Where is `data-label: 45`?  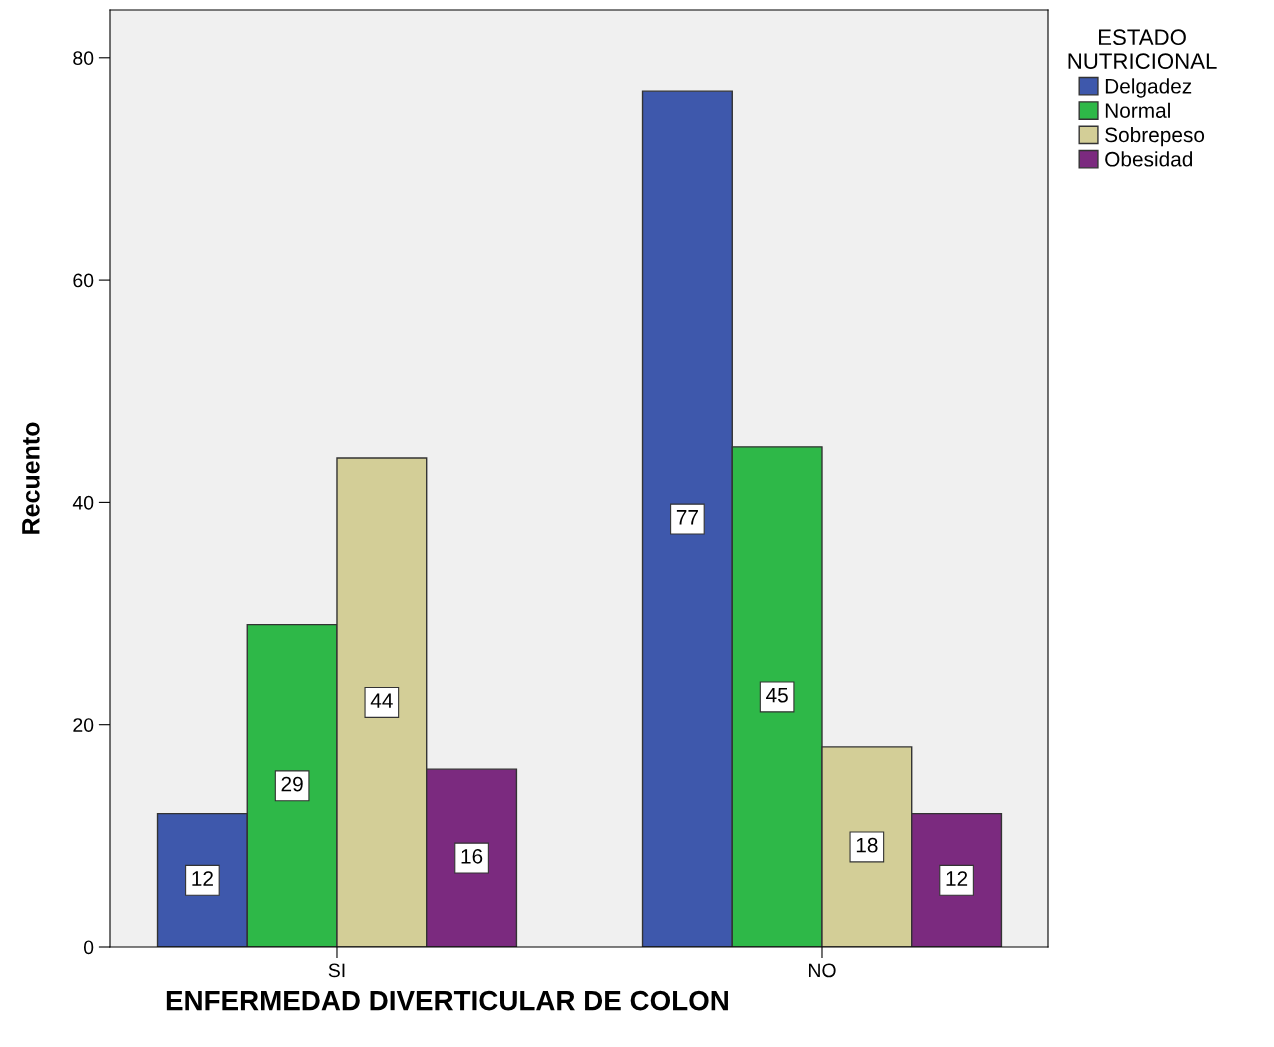 data-label: 45 is located at coordinates (777, 695).